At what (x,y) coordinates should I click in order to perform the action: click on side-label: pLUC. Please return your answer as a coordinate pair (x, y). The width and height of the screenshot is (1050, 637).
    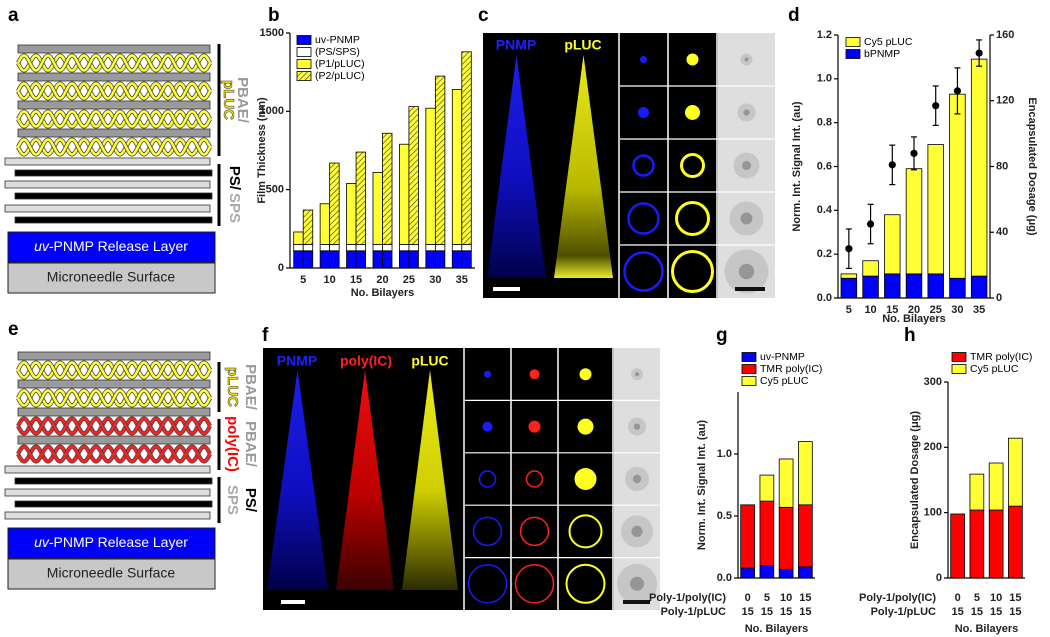
    Looking at the image, I should click on (232, 387).